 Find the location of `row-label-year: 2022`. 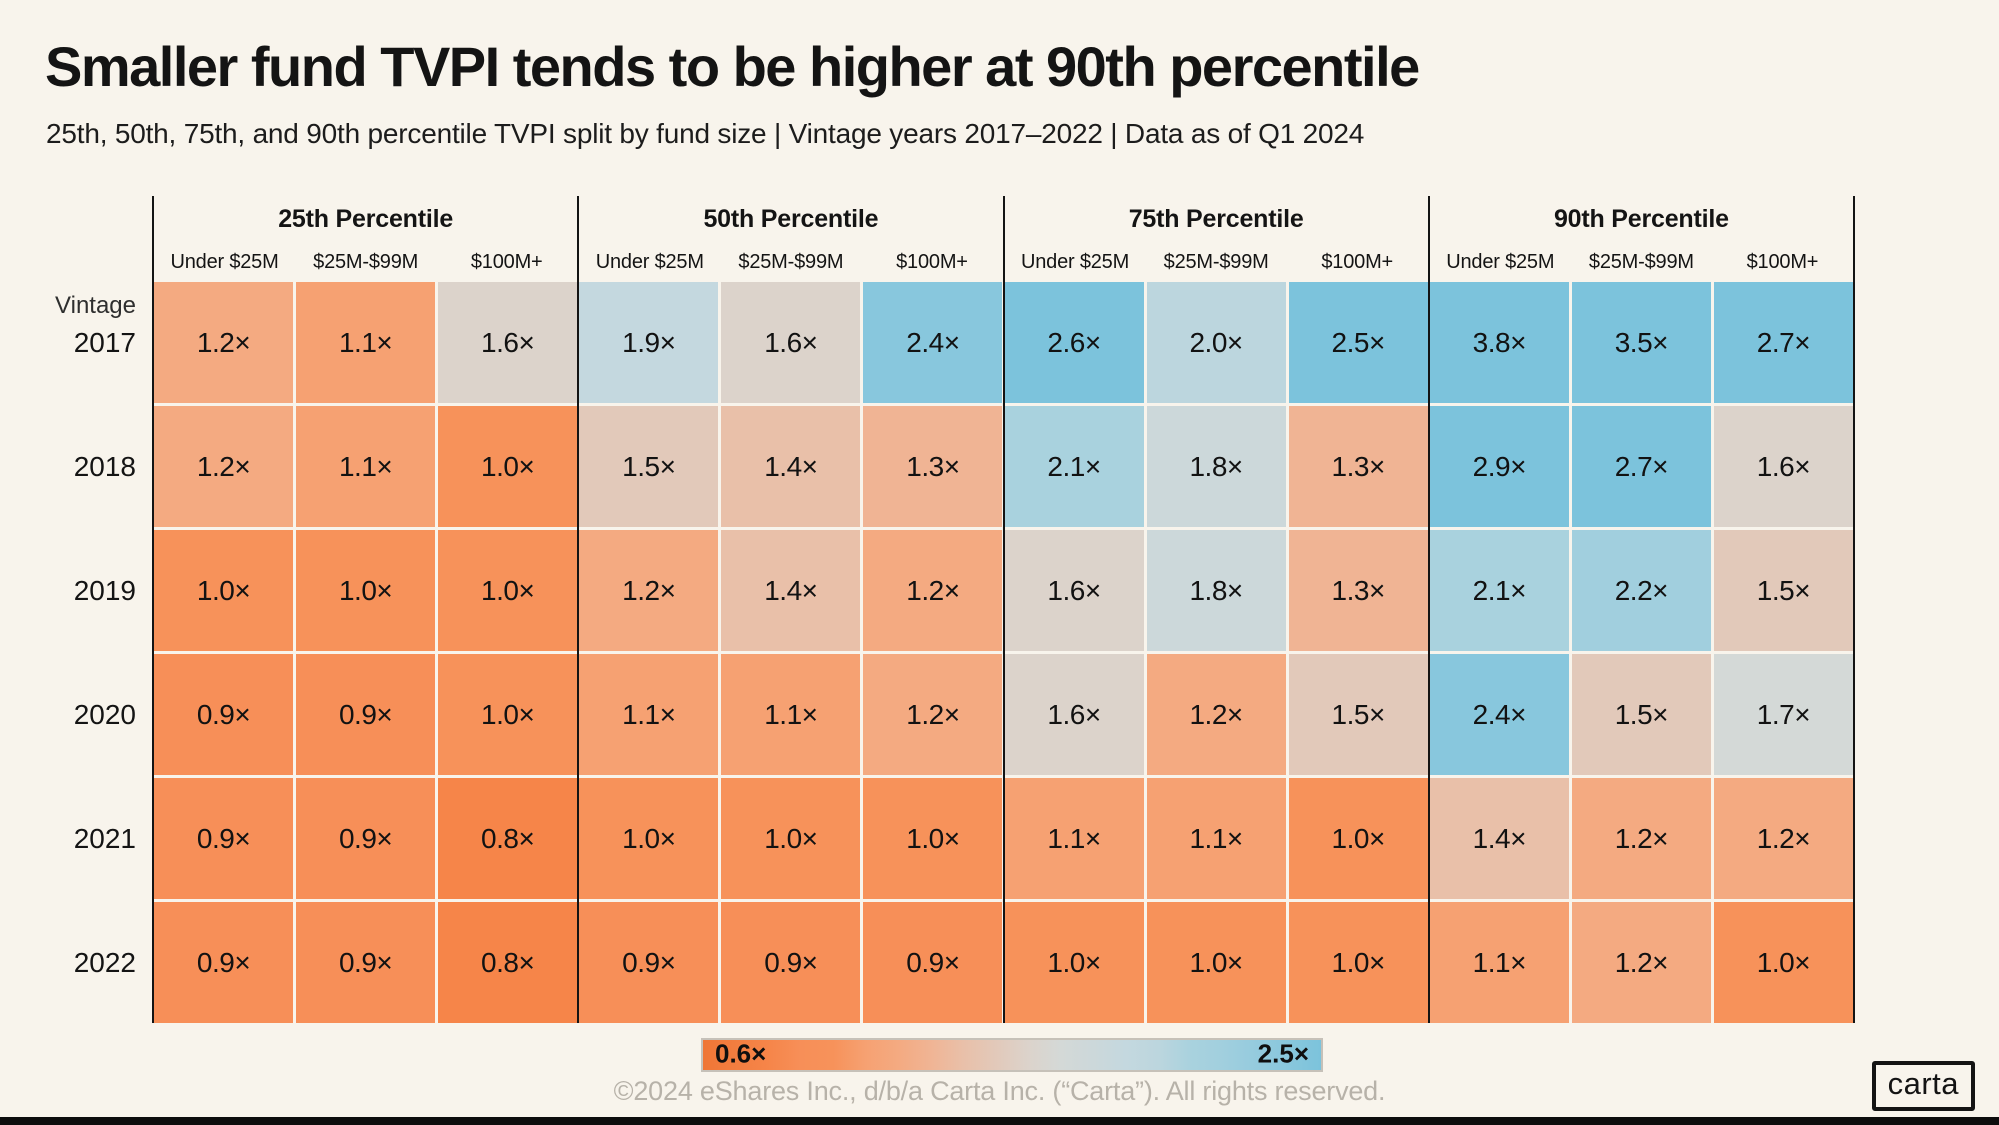

row-label-year: 2022 is located at coordinates (104, 962).